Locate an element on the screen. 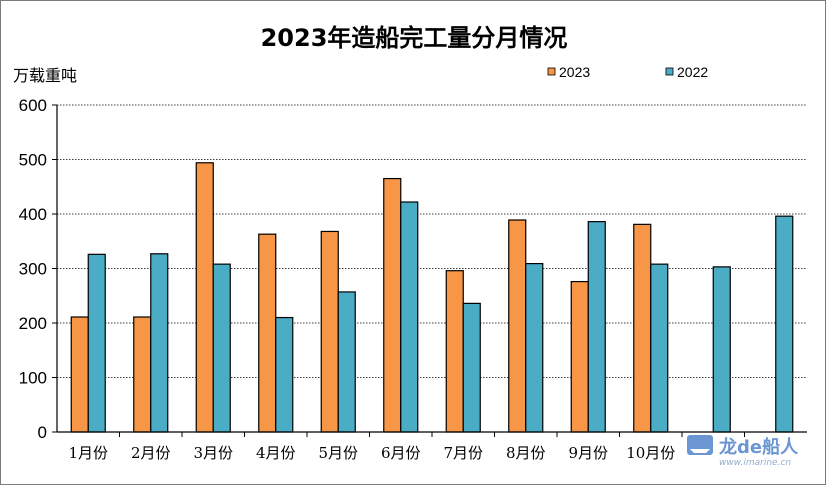 The image size is (826, 486). x-axis-ticks: 1月份 2月份 3月份 4月份 5月份 6月份 7月份 8月份 9月份 10月份 is located at coordinates (406, 447).